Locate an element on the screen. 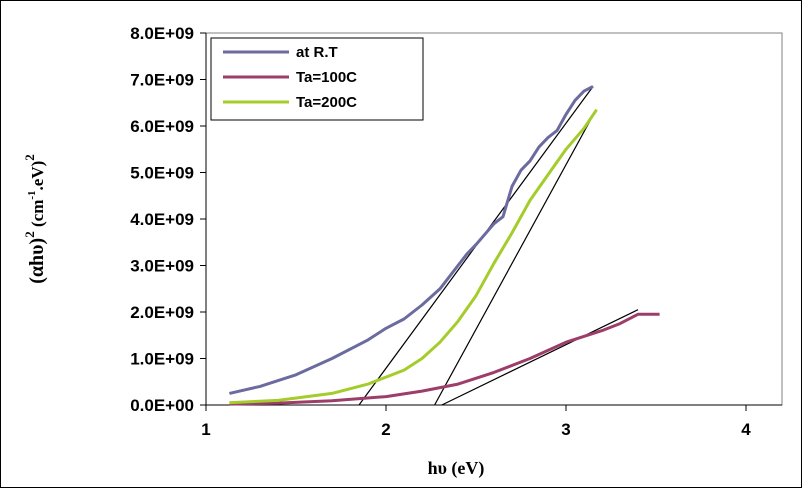 The height and width of the screenshot is (492, 802). y-axis-label-unit: (cm is located at coordinates (37, 213).